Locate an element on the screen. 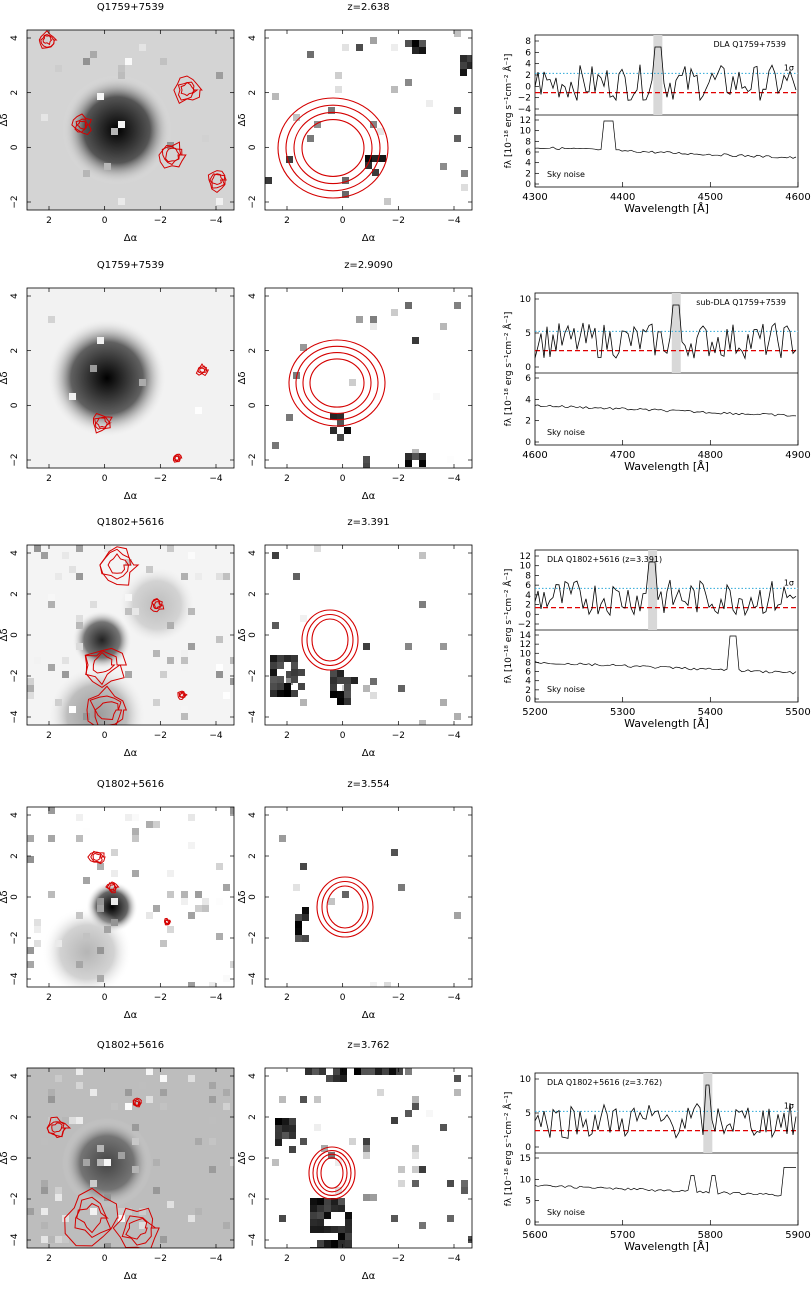 This screenshot has height=1295, width=811. spectrum-top-tick-label: 8 is located at coordinates (528, 576).